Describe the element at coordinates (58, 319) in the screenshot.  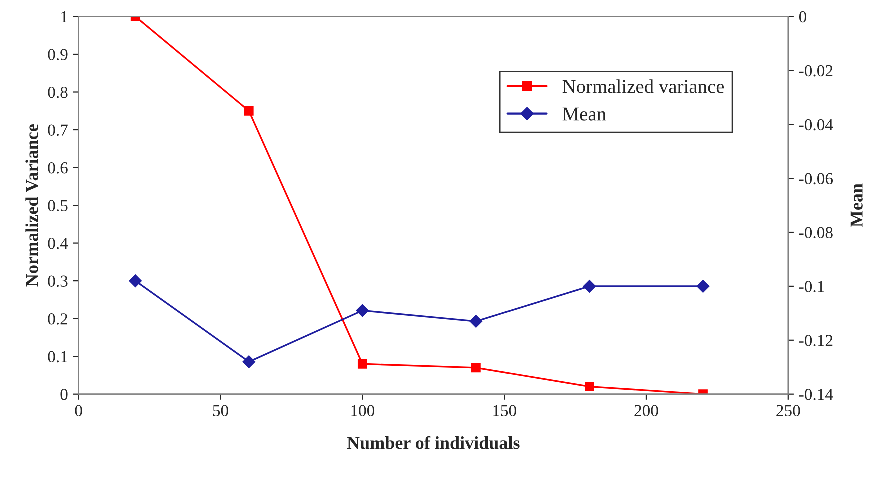
I see `y-tick-label: 0.2` at that location.